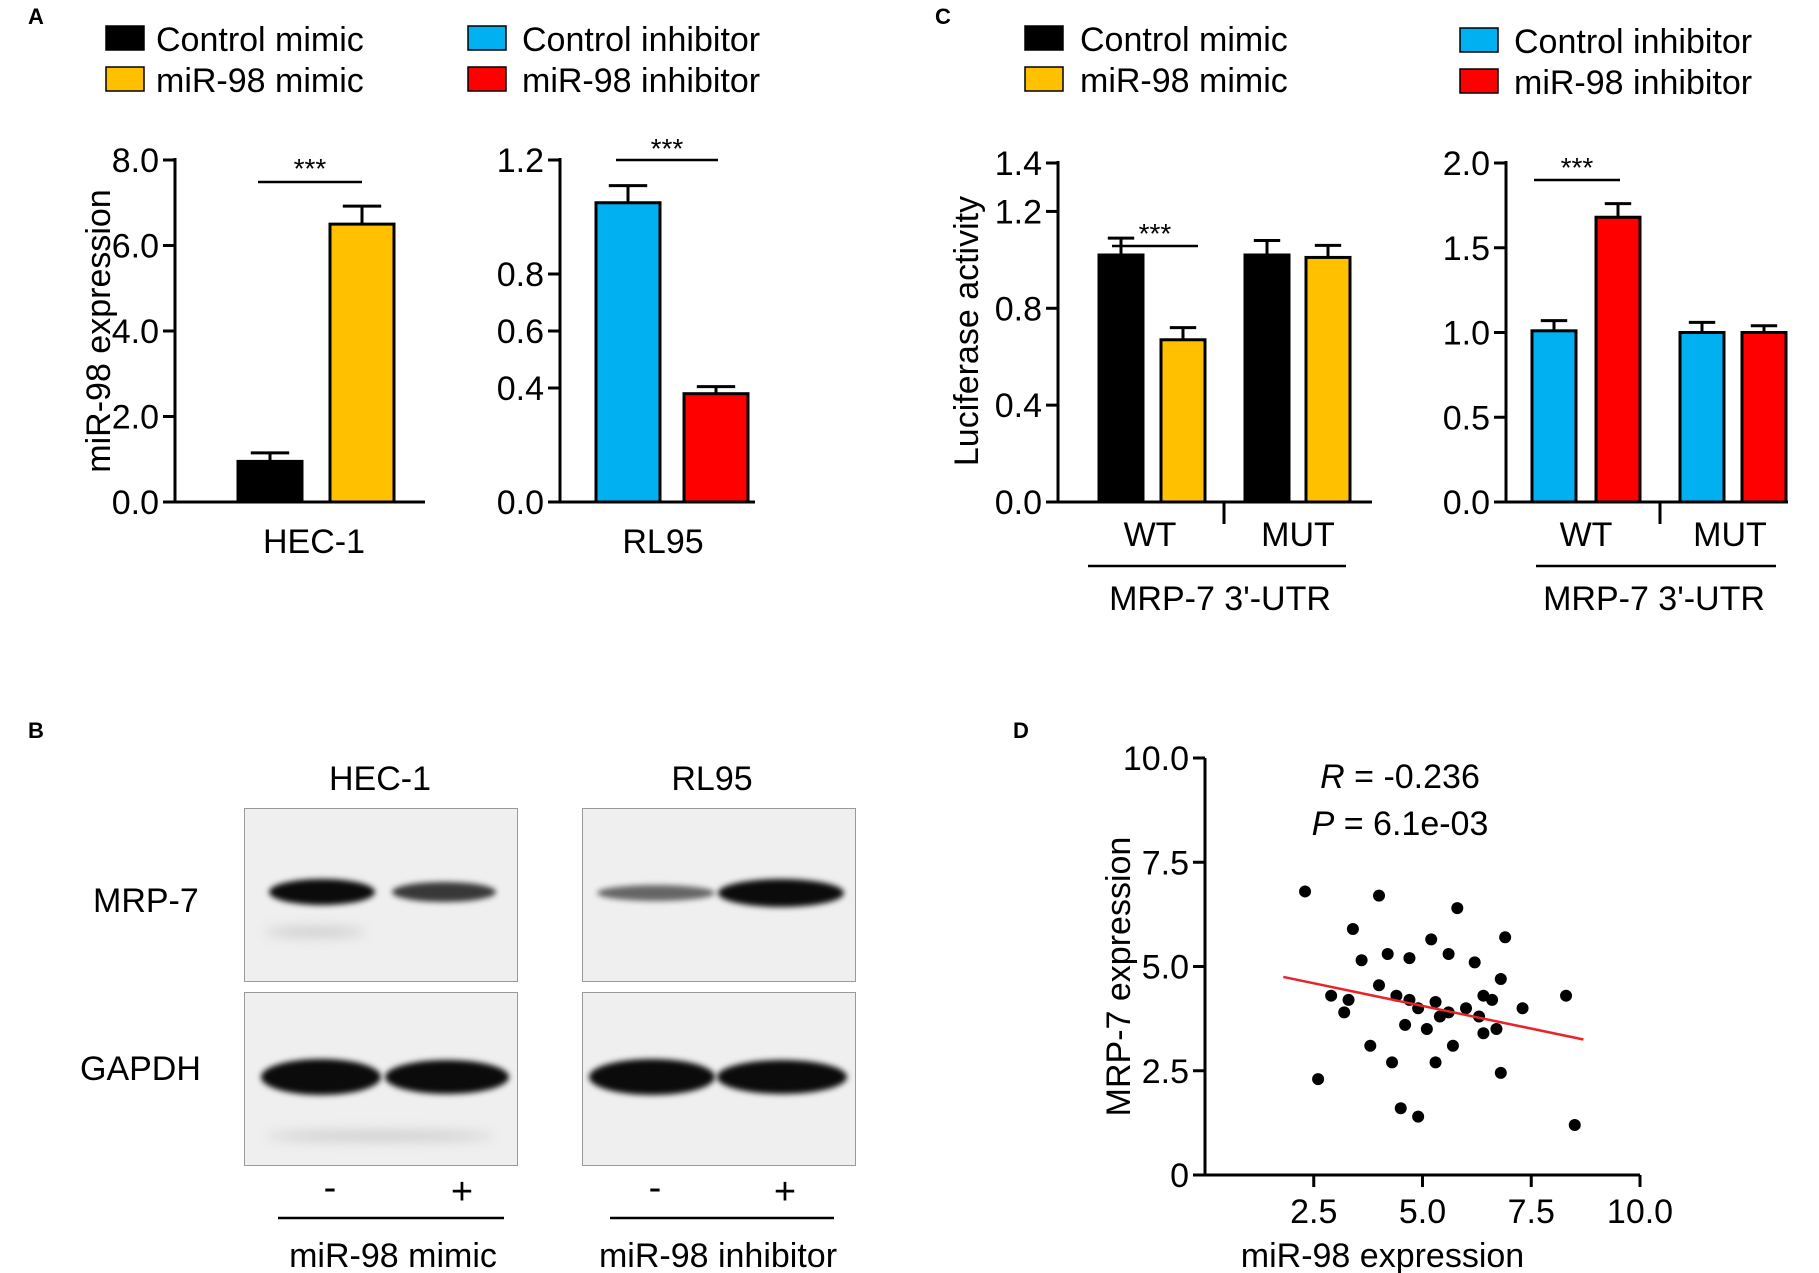  What do you see at coordinates (652, 1077) in the screenshot?
I see `band-rl95-gapdh-minus` at bounding box center [652, 1077].